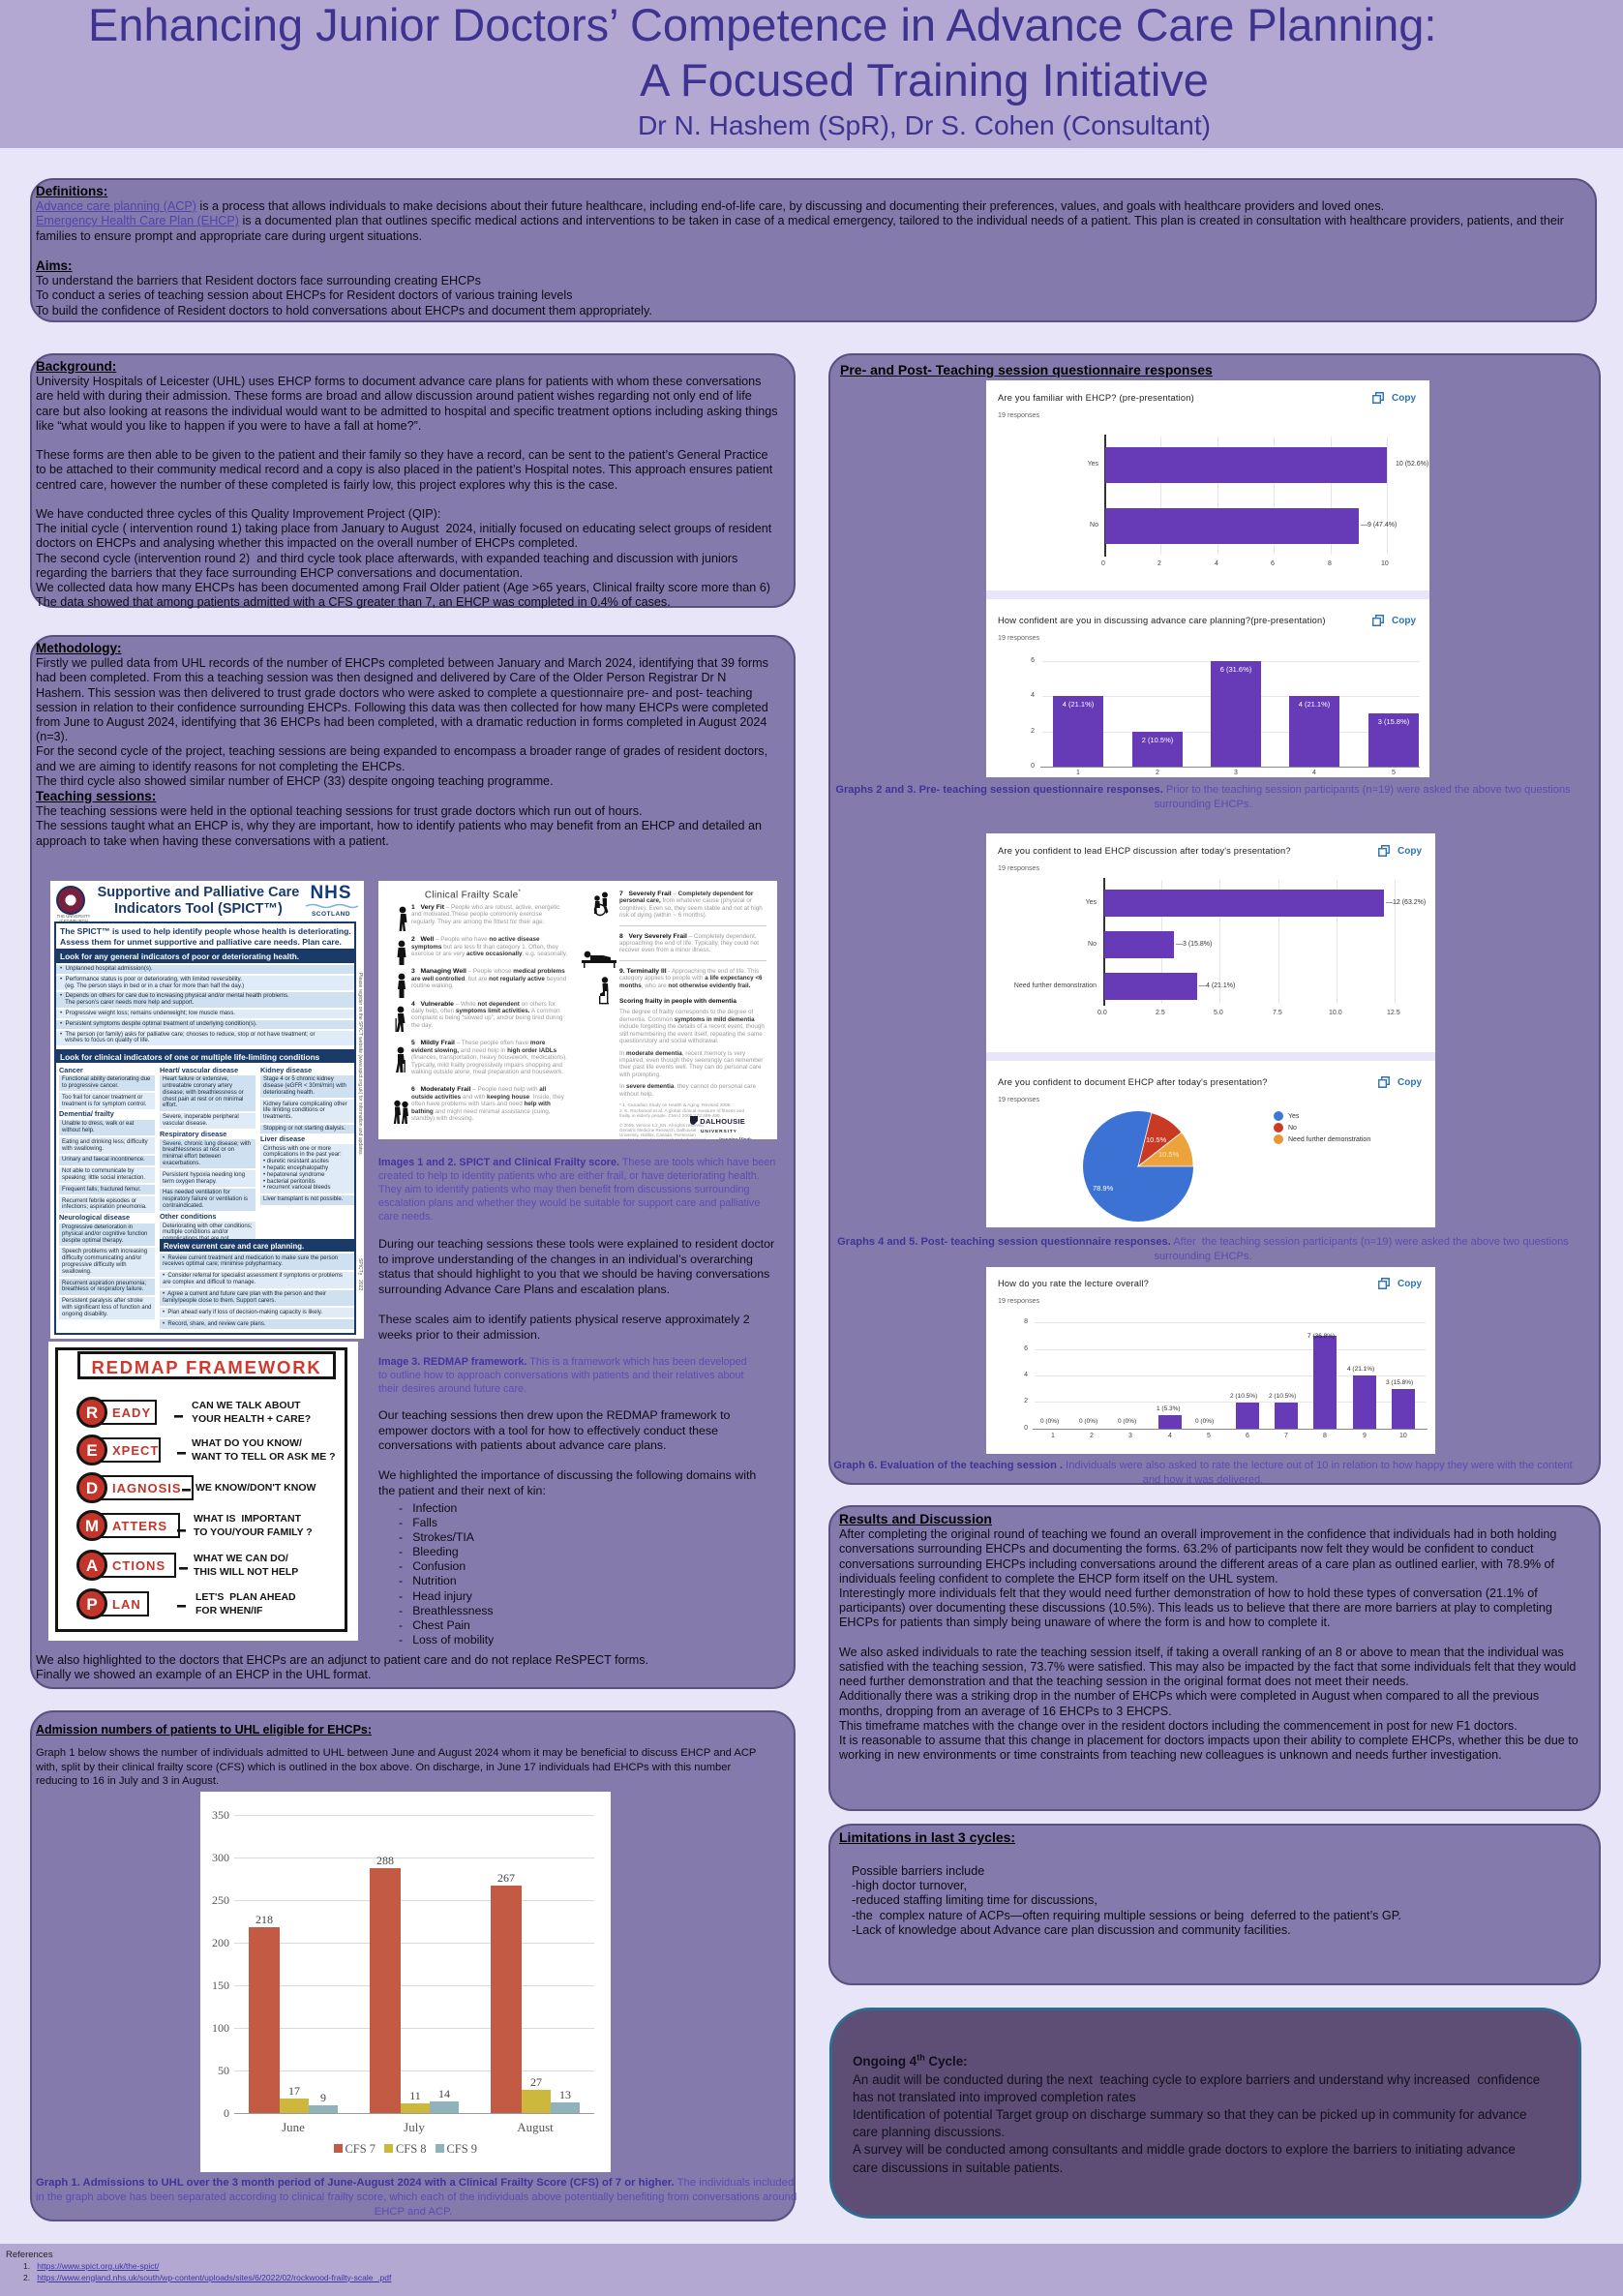 This screenshot has height=2296, width=1623. What do you see at coordinates (92, 1488) in the screenshot?
I see `svg-text: D` at bounding box center [92, 1488].